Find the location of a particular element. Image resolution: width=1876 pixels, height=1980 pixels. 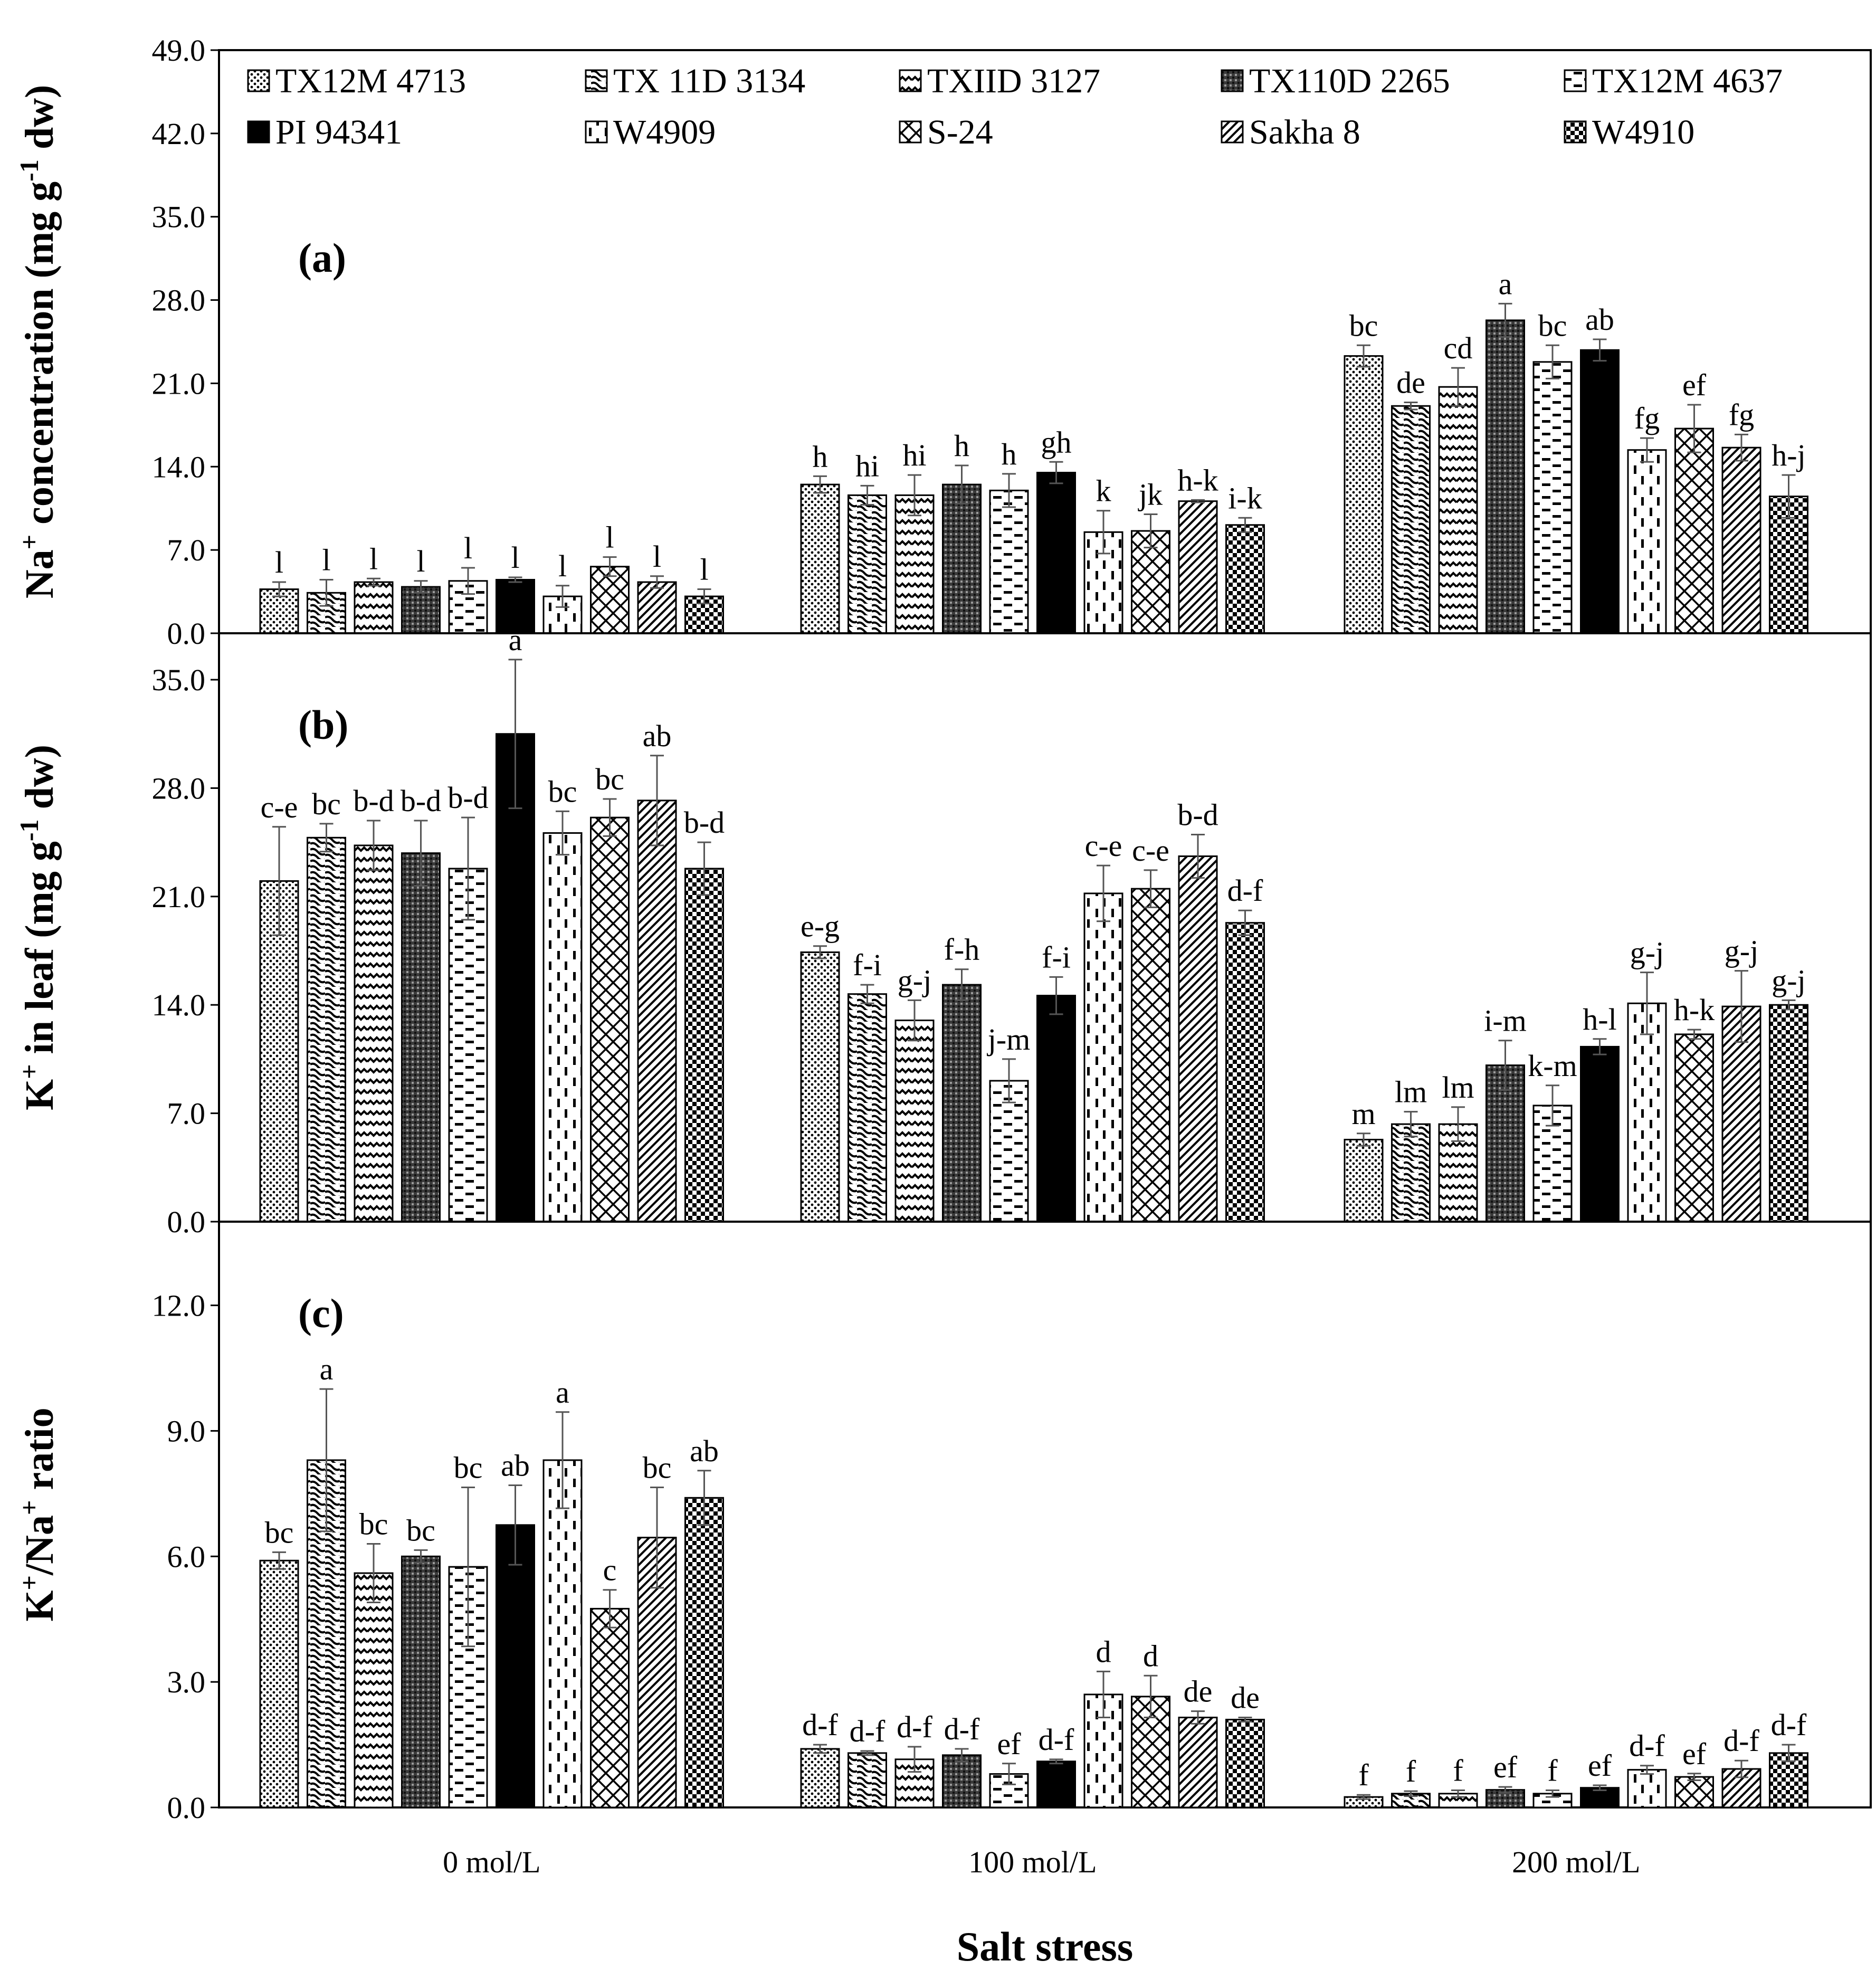

y-tick-label: 12.0 is located at coordinates (179, 1306).